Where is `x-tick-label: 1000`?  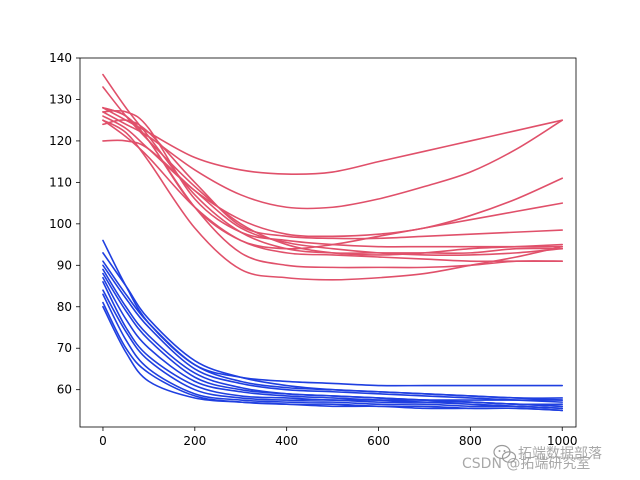 x-tick-label: 1000 is located at coordinates (562, 441).